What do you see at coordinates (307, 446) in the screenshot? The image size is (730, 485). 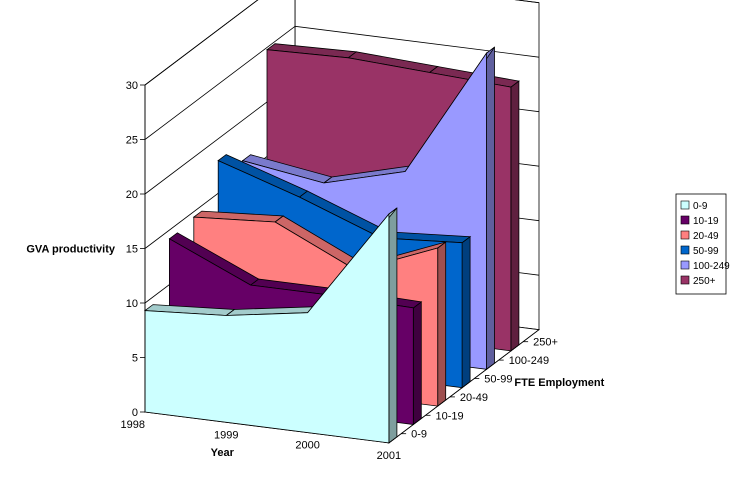 I see `x-tick-label: 2000` at bounding box center [307, 446].